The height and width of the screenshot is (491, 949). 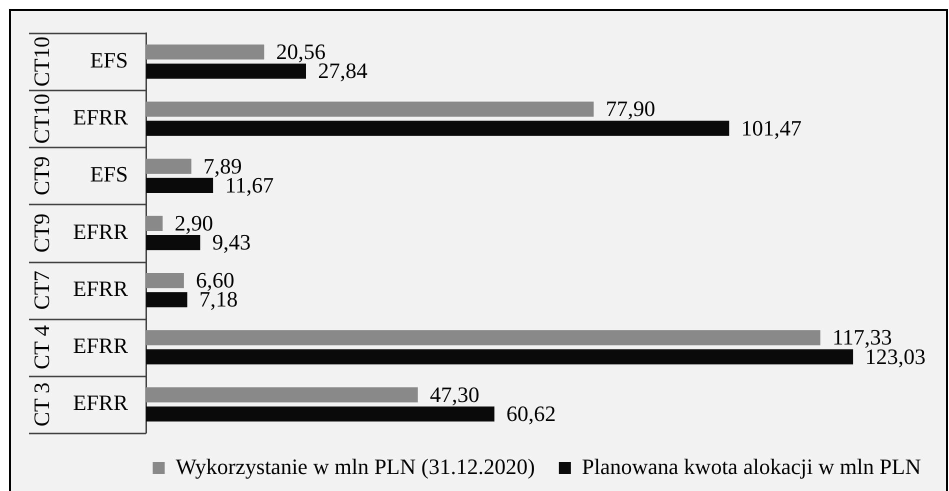 I want to click on data-label: 2,90, so click(x=194, y=223).